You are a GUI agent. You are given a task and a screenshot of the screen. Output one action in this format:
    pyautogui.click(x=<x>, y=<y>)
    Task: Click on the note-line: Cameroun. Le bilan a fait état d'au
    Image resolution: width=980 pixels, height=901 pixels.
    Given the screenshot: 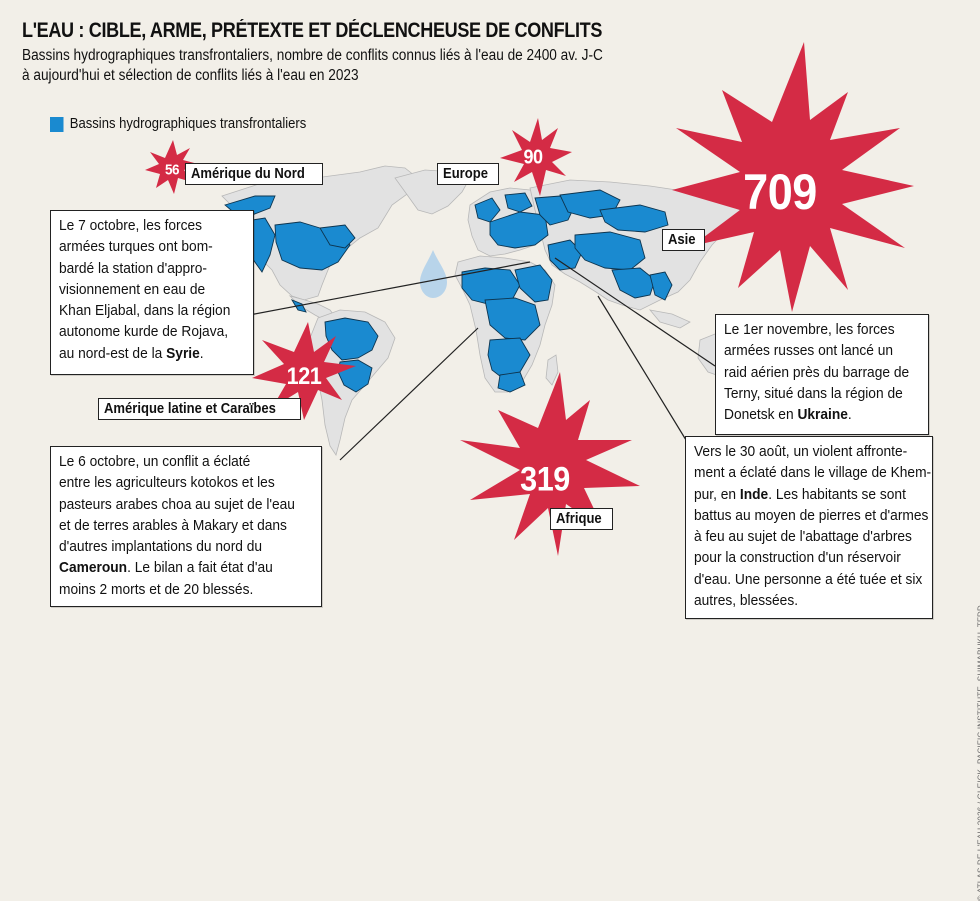 What is the action you would take?
    pyautogui.click(x=166, y=568)
    